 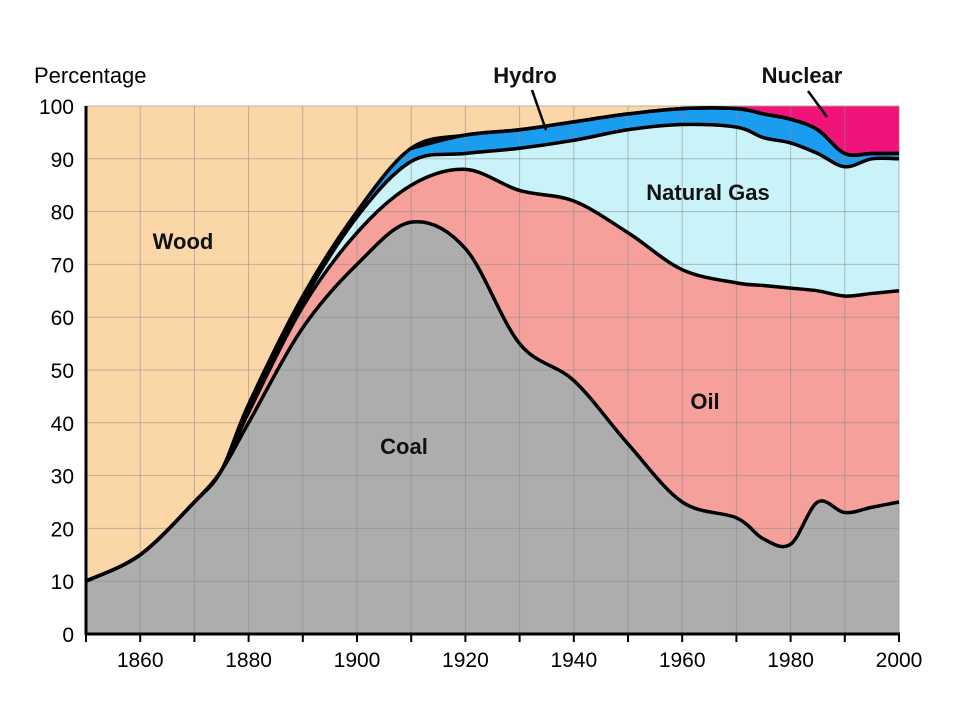 What do you see at coordinates (654, 132) in the screenshot?
I see `boundary-hydro` at bounding box center [654, 132].